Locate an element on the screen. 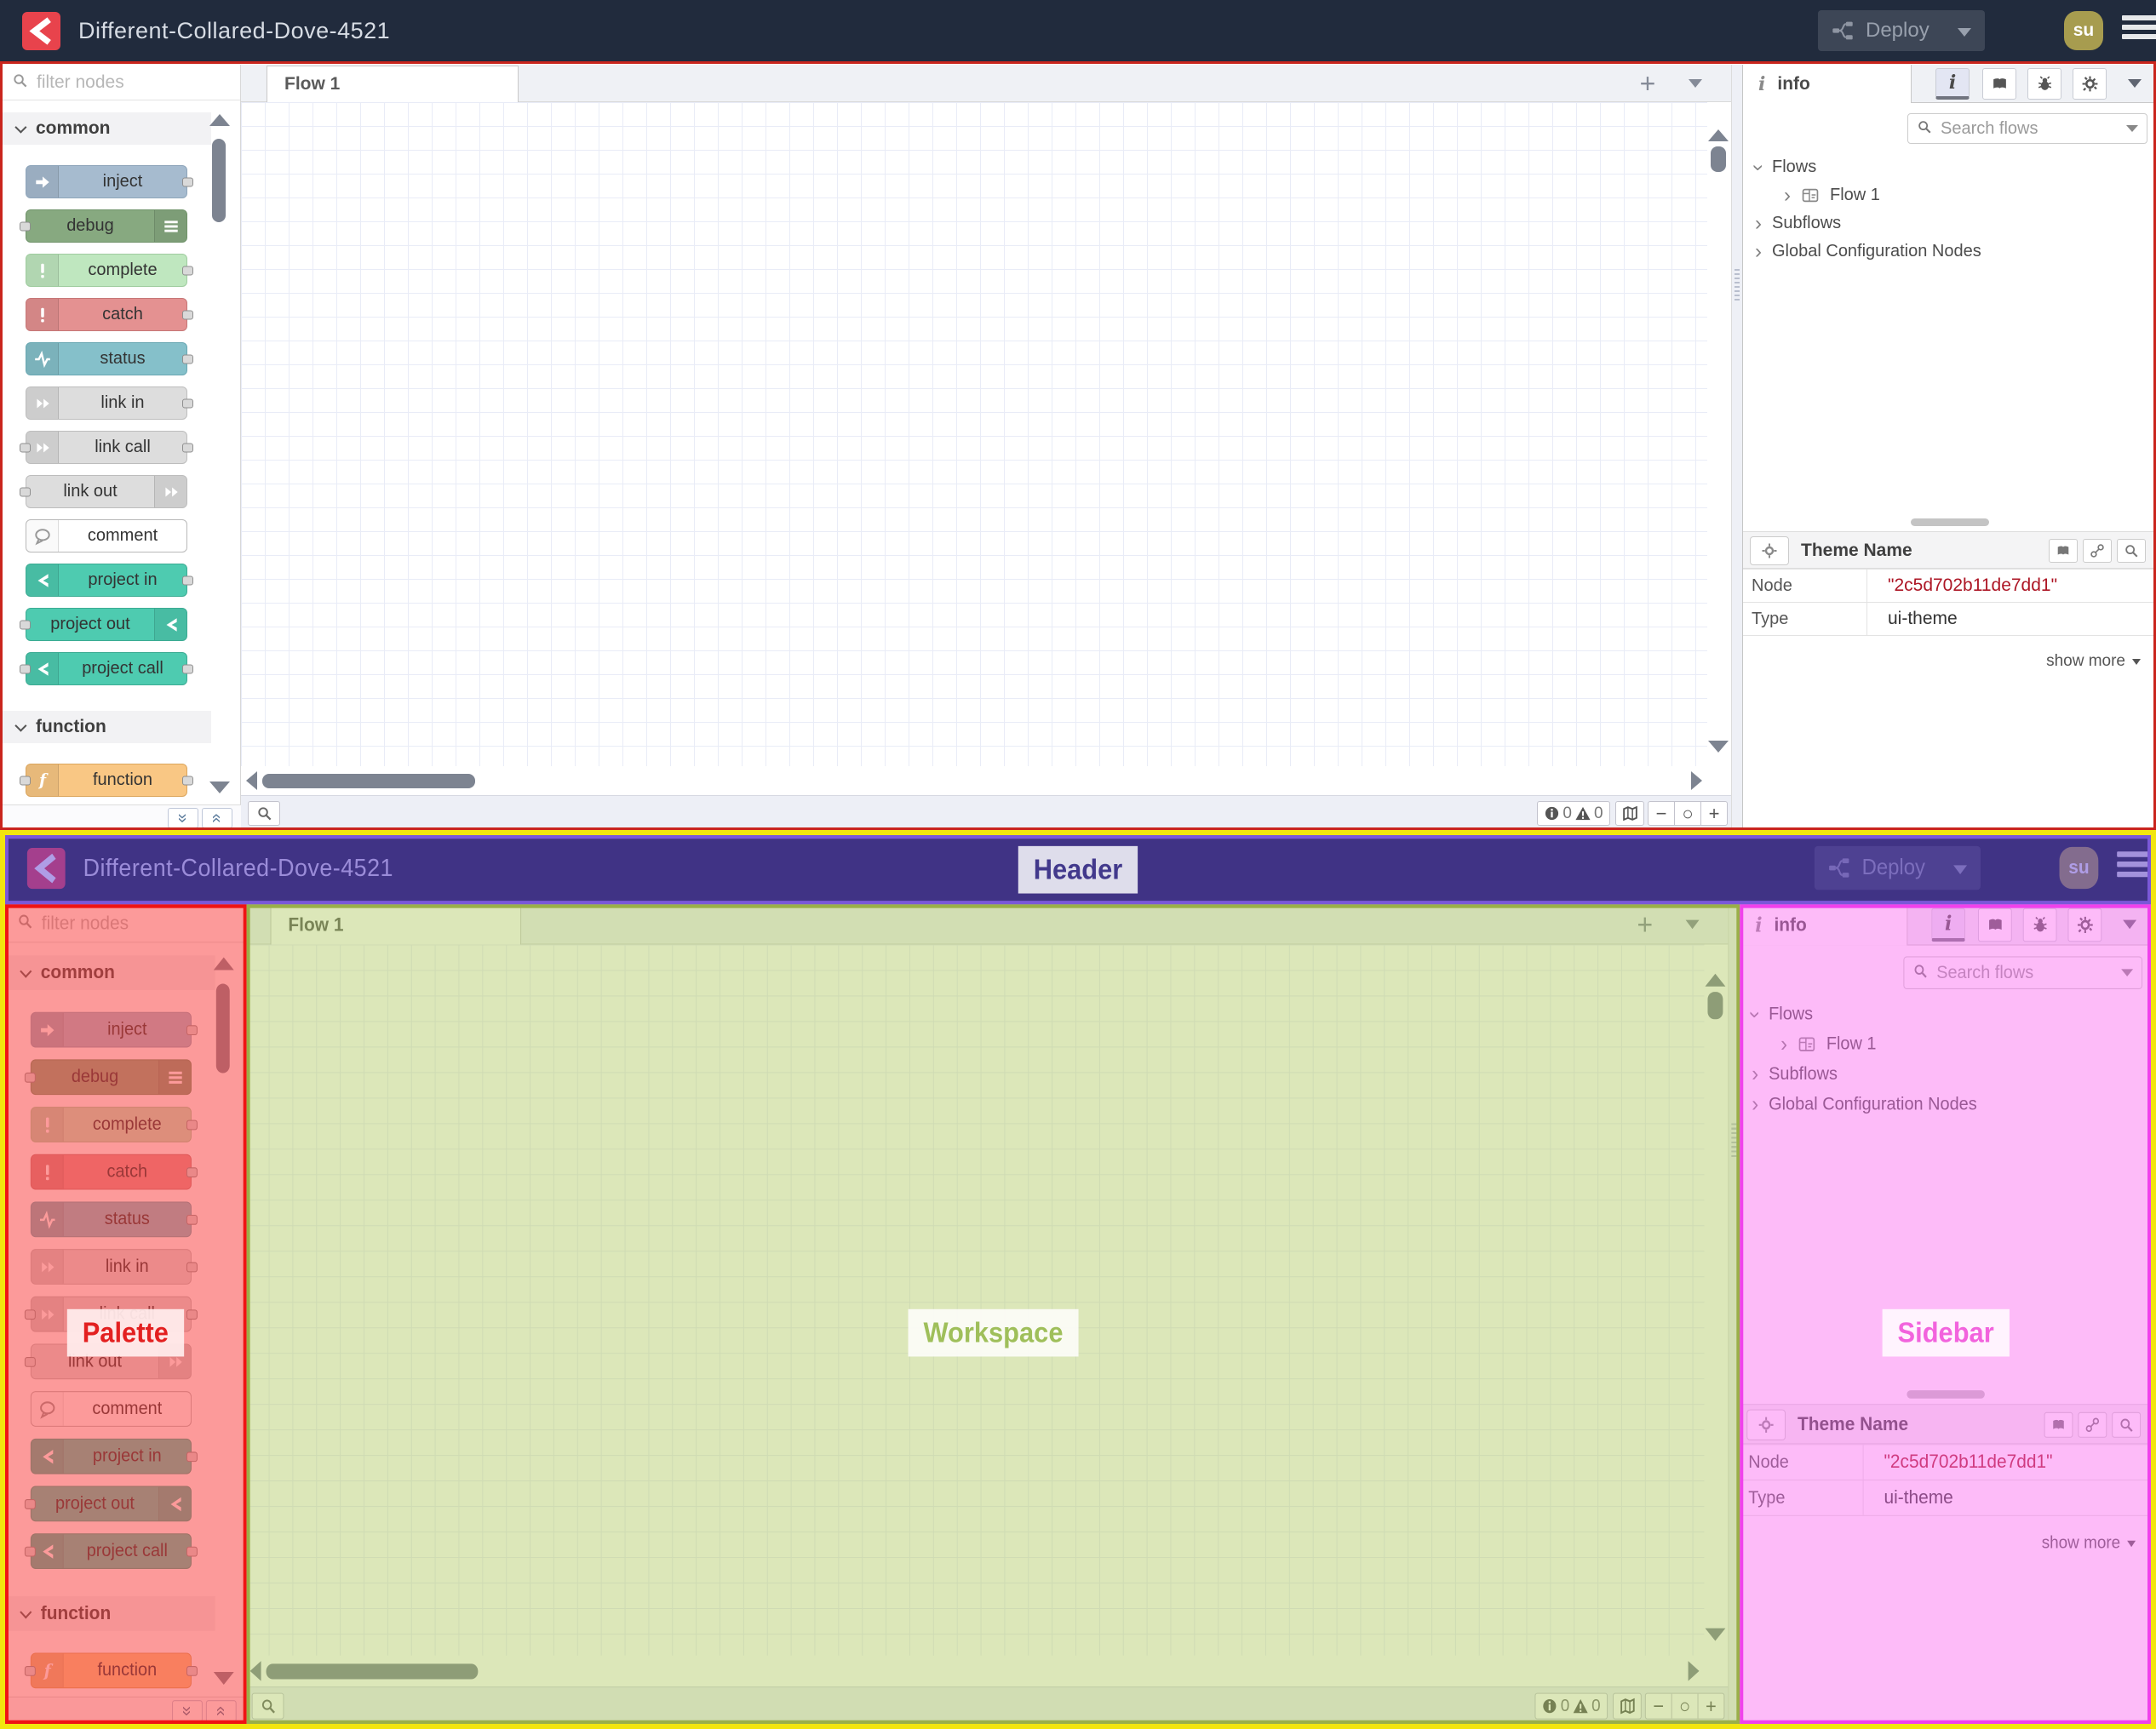 The height and width of the screenshot is (1729, 2156). sidebar-splitter is located at coordinates (1737, 447).